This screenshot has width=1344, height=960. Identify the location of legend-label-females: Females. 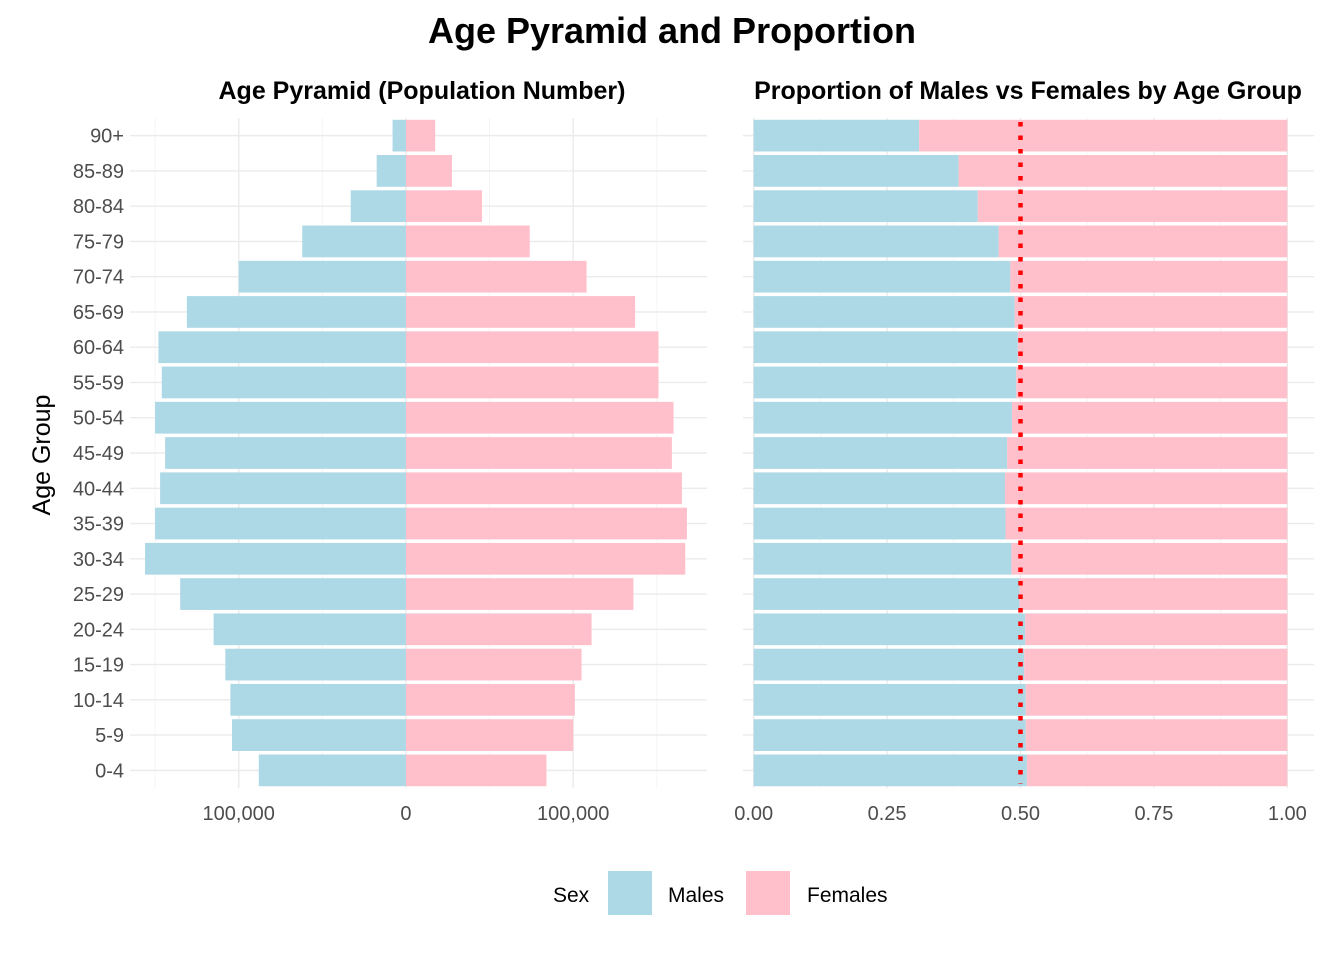
(847, 895).